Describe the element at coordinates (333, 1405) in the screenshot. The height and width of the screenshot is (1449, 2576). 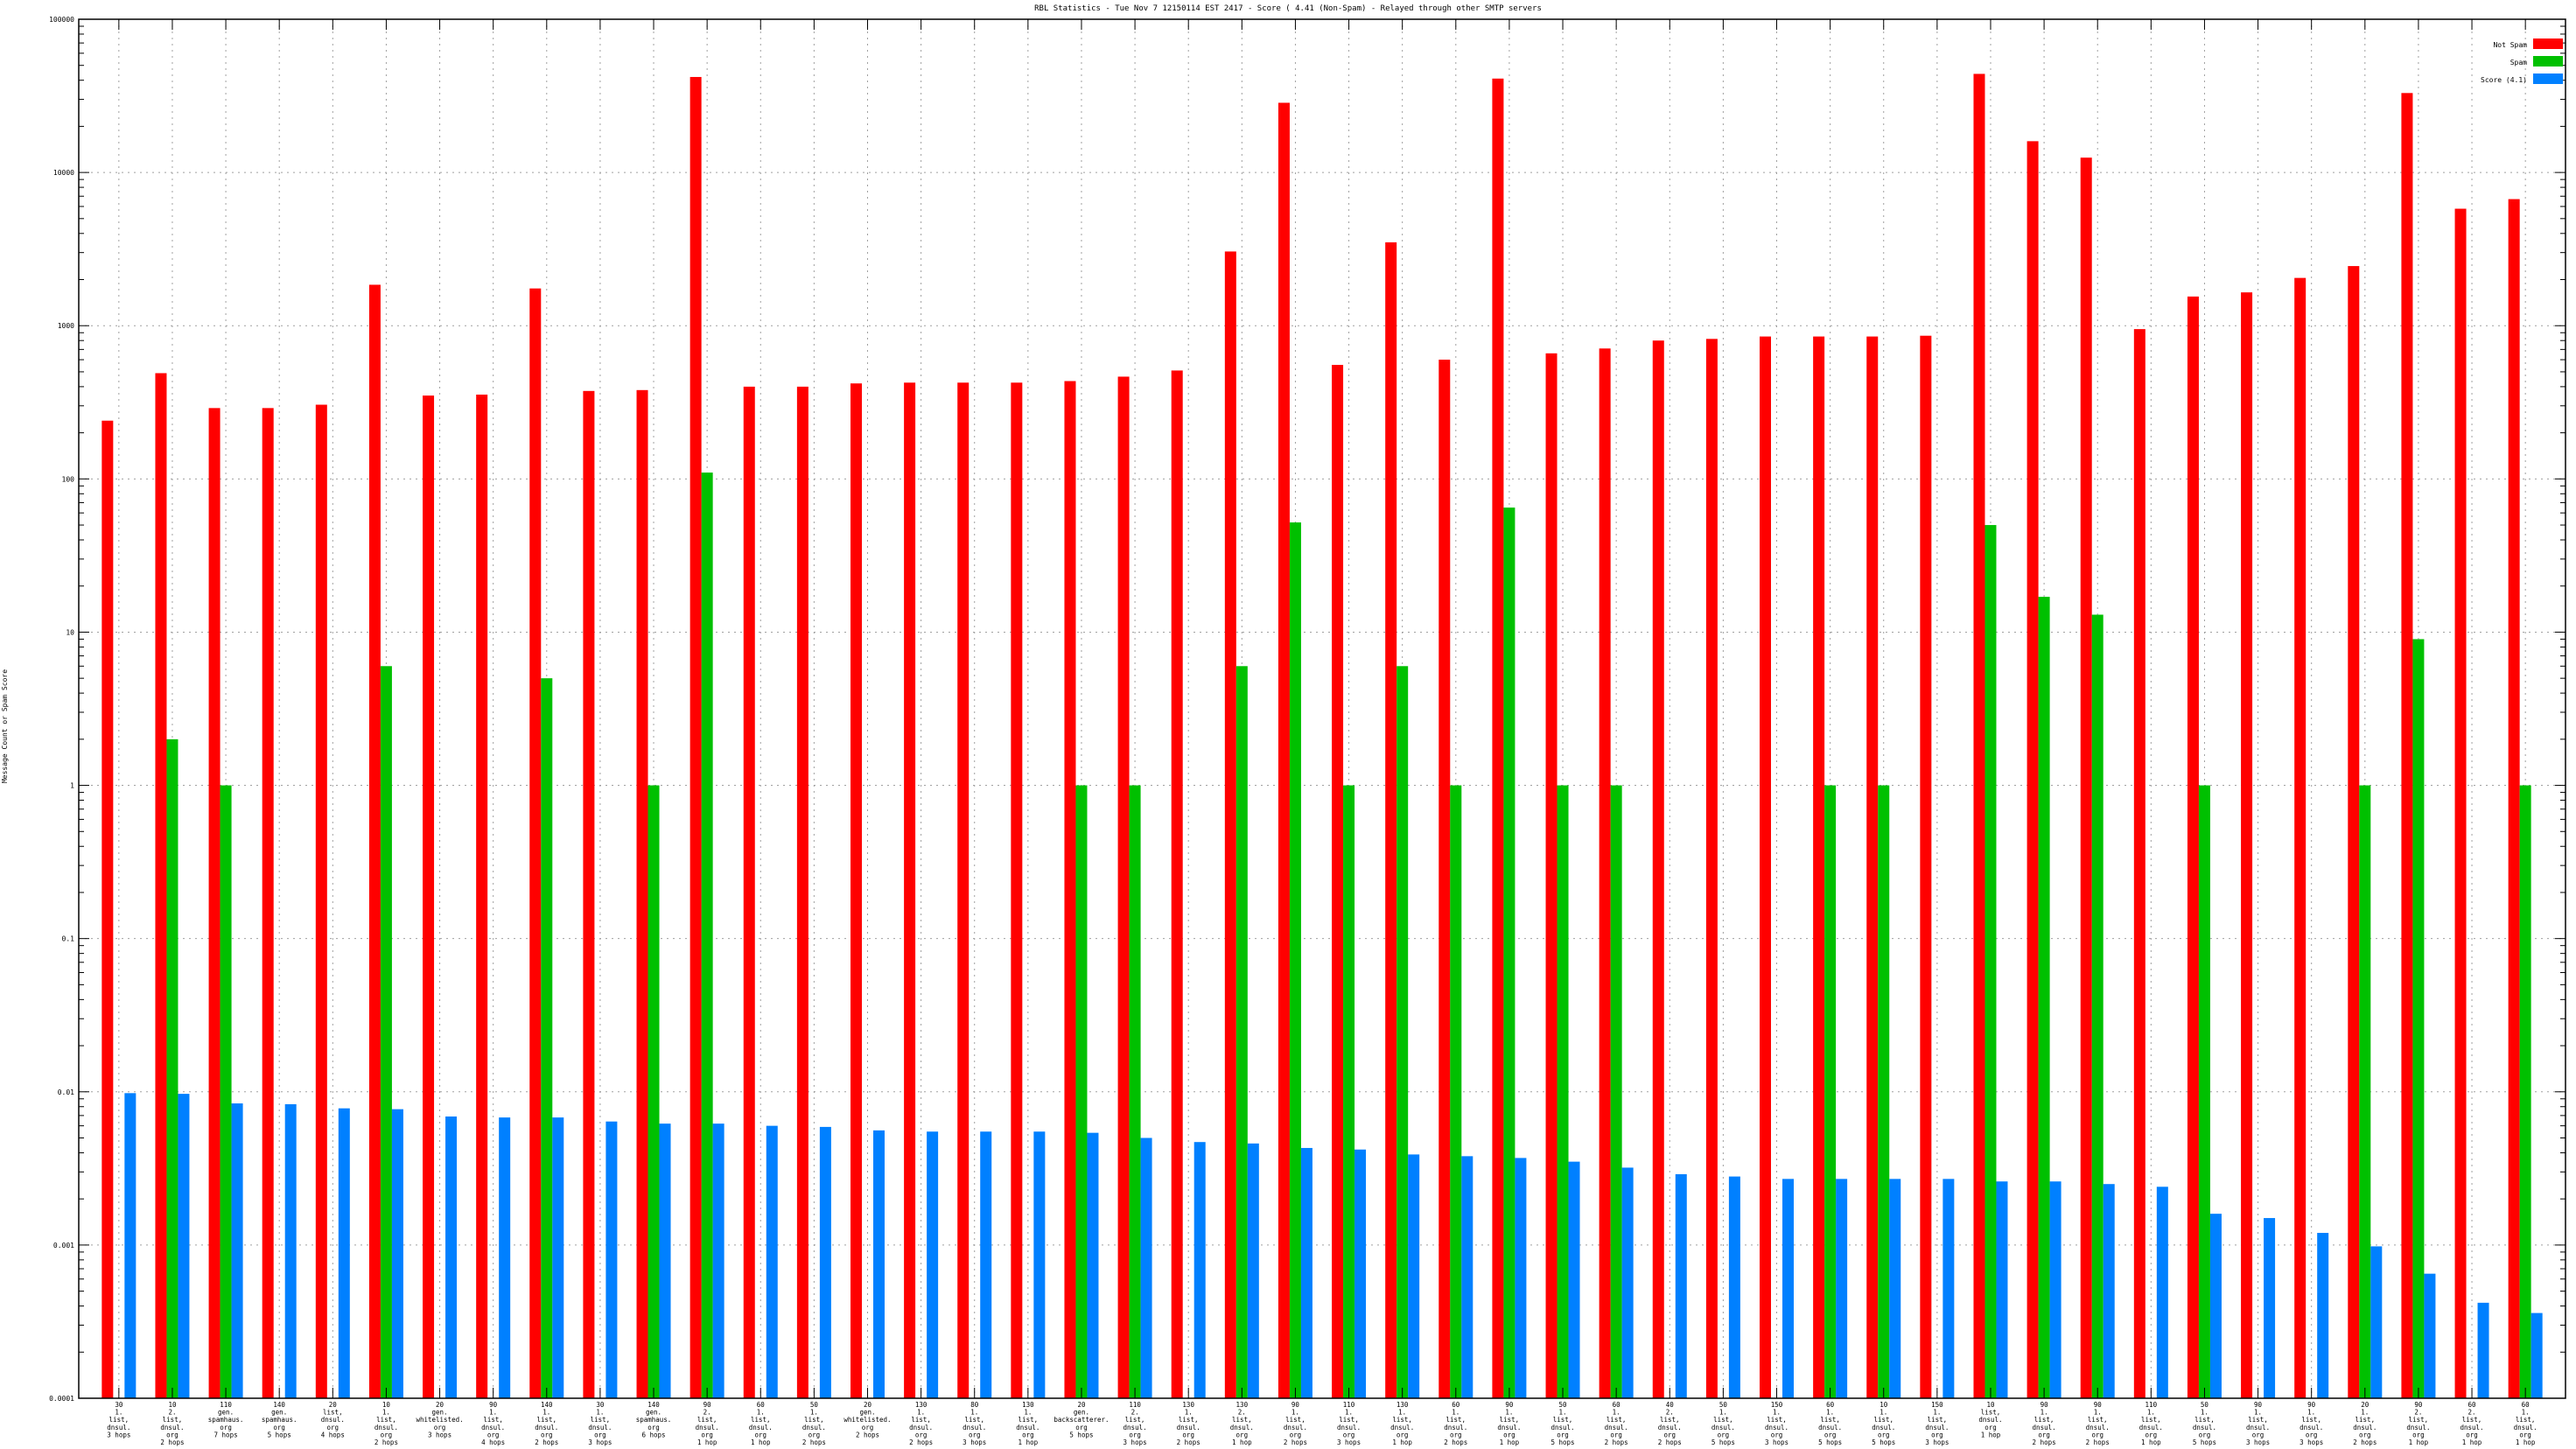
I see `x-tick-label: 20` at that location.